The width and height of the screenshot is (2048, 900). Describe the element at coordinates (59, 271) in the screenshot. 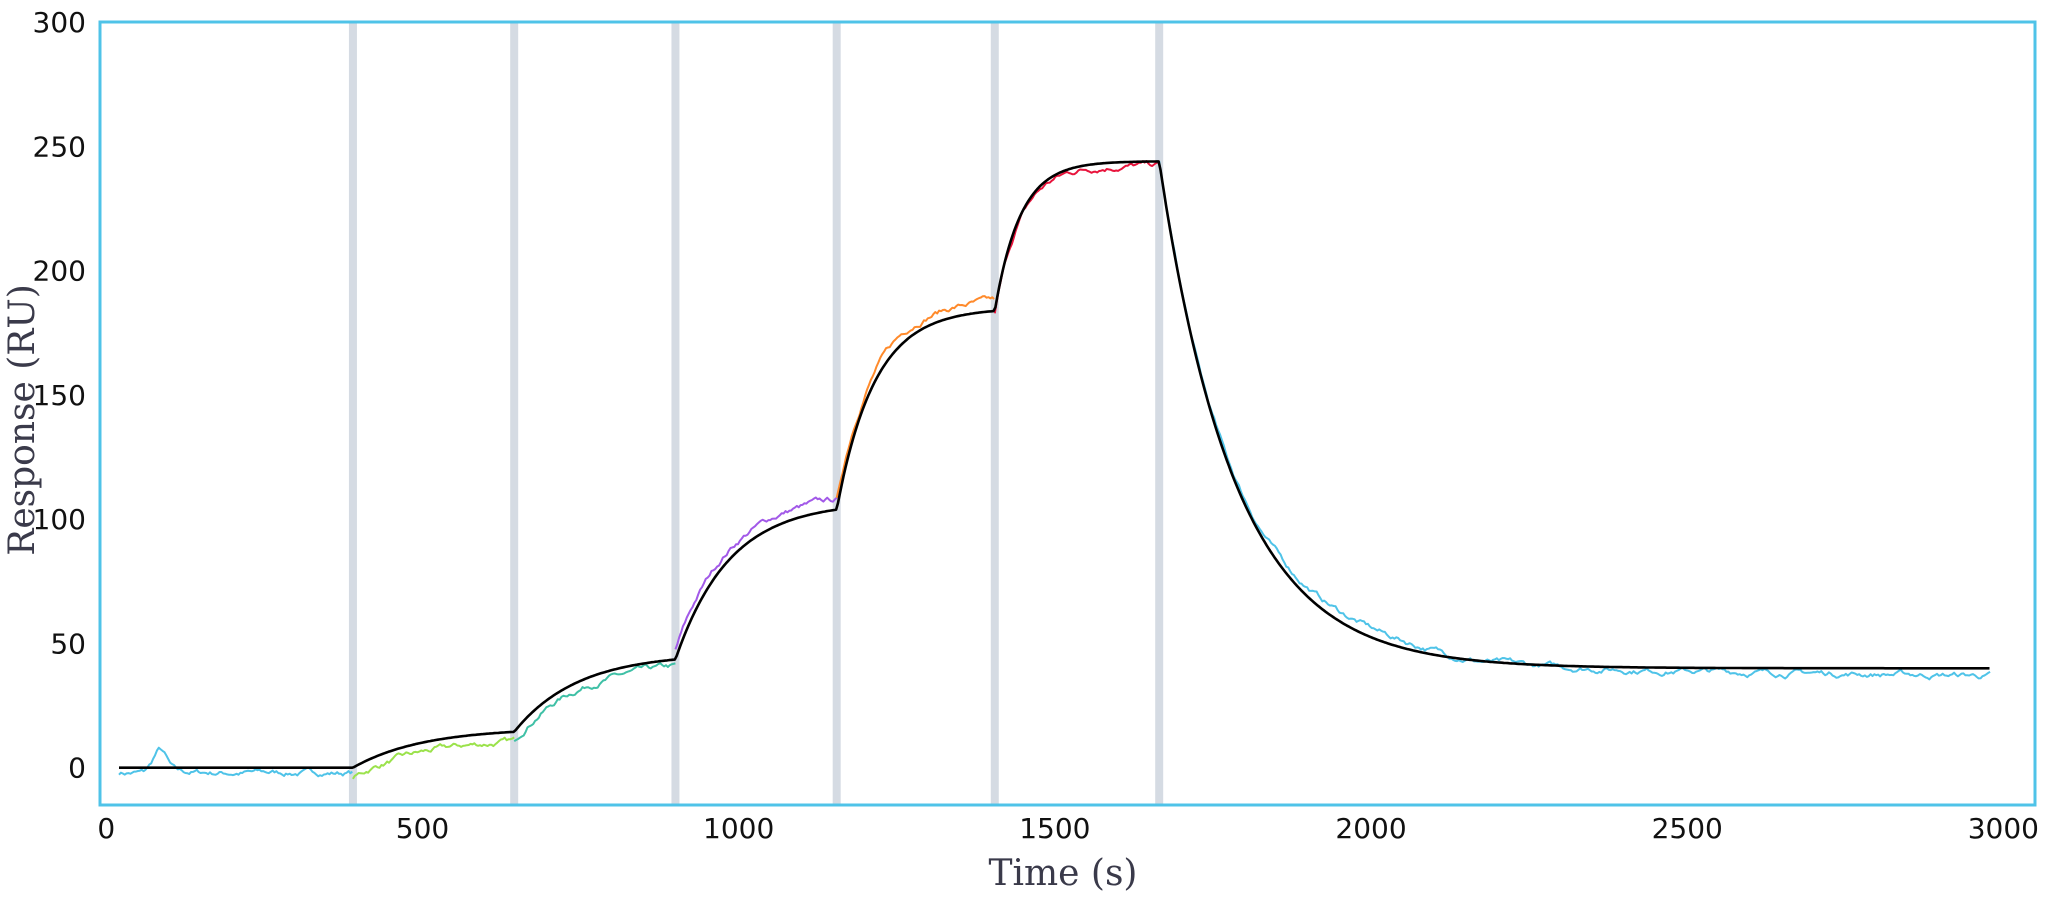

I see `y-tick-label: 200` at that location.